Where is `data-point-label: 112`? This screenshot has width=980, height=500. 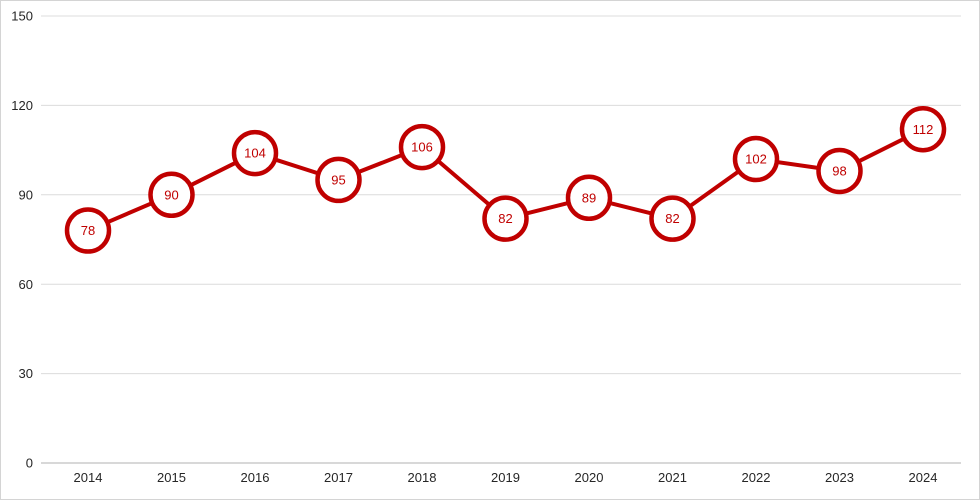
data-point-label: 112 is located at coordinates (923, 129).